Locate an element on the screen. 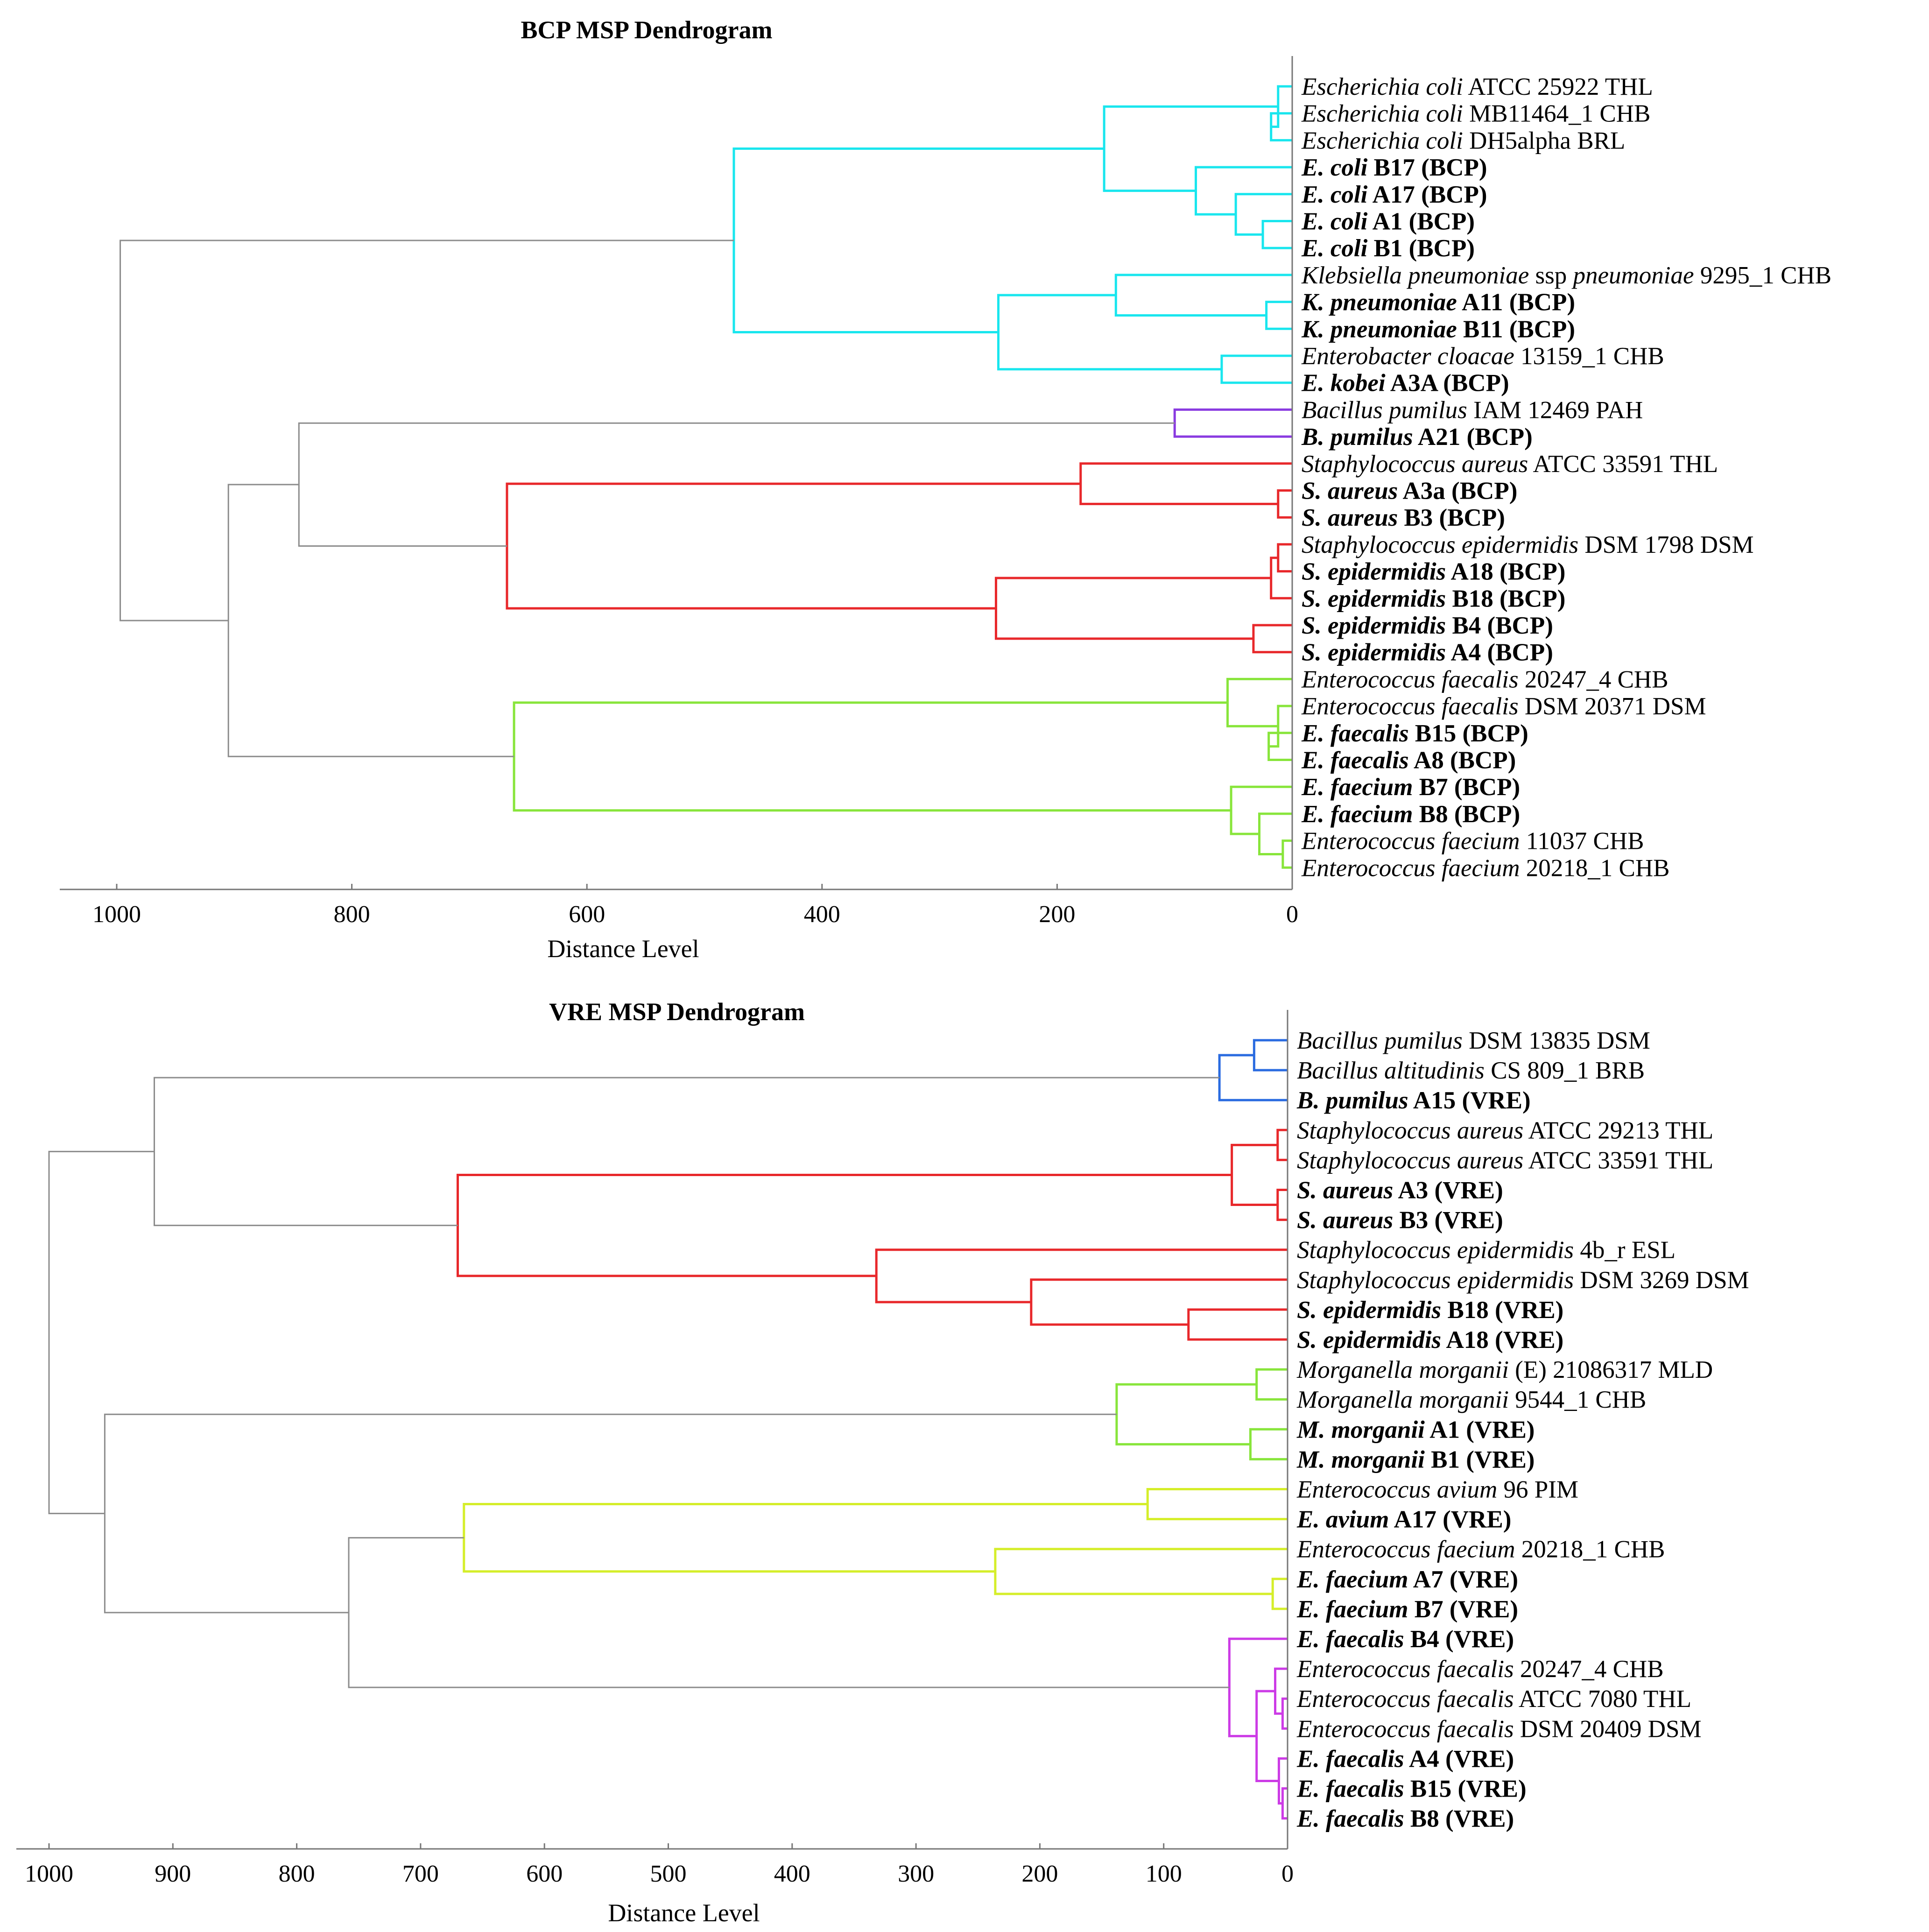 This screenshot has width=1929, height=1932. vre-merge-n26 is located at coordinates (101, 1332).